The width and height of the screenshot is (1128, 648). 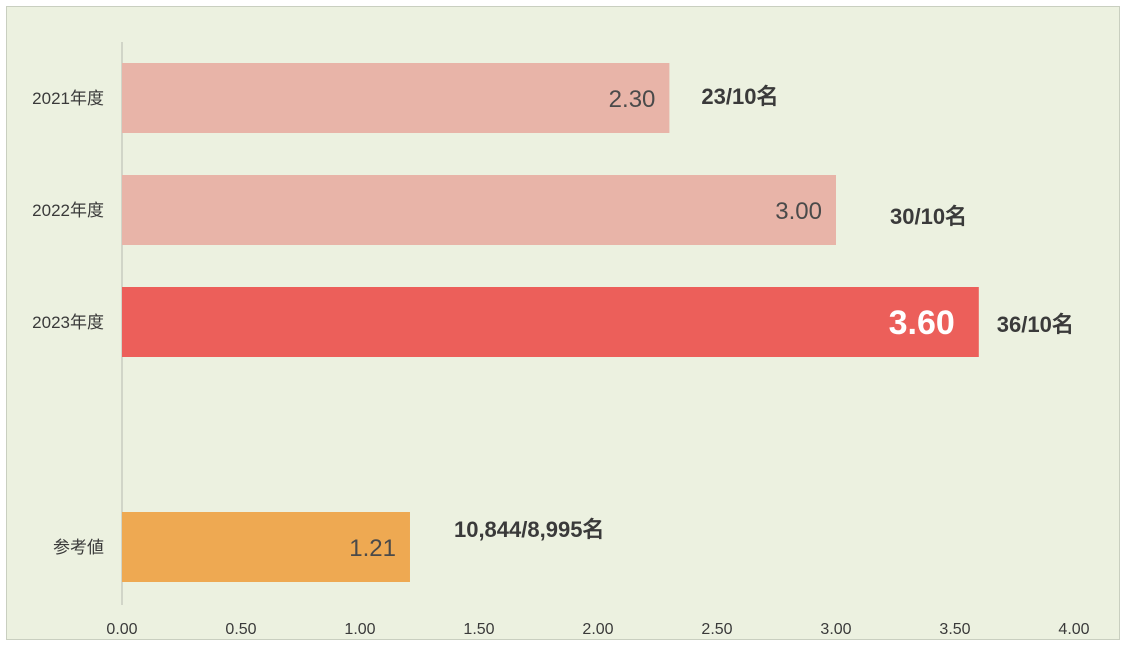 What do you see at coordinates (121, 629) in the screenshot?
I see `x-tick-label: 0.00` at bounding box center [121, 629].